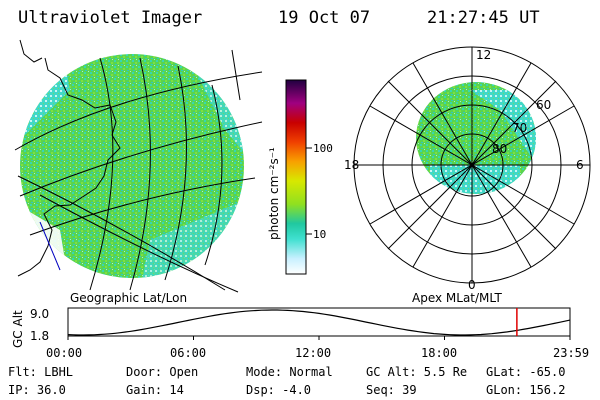 Image resolution: width=600 pixels, height=400 pixels. I want to click on colorbar-tick-100: 100, so click(323, 148).